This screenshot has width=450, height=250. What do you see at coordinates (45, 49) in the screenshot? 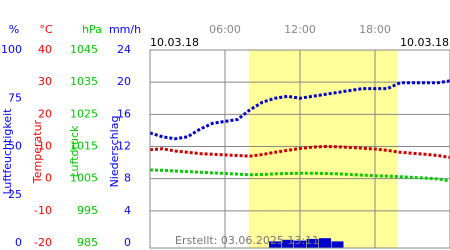
I see `y-tick-label: 40` at bounding box center [45, 49].